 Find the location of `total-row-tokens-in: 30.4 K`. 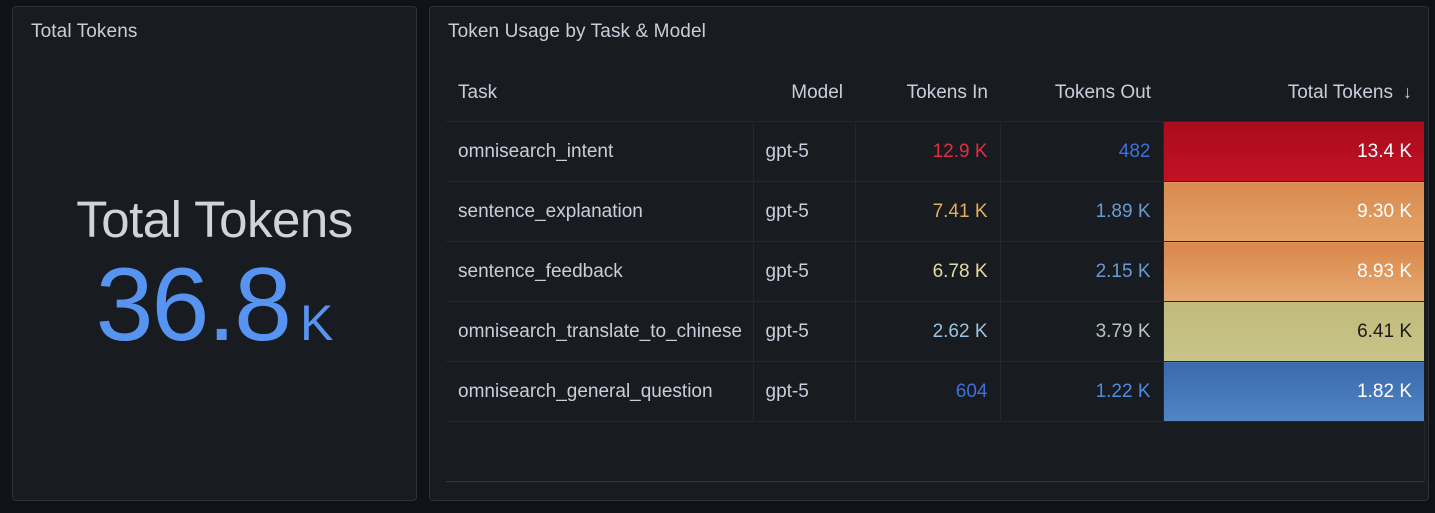

total-row-tokens-in: 30.4 K is located at coordinates (927, 490).